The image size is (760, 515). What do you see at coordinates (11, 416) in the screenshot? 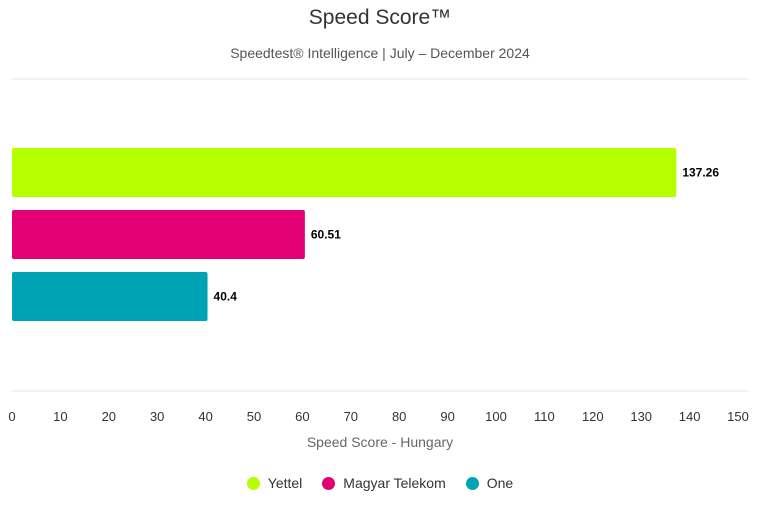
I see `x-tick-label-0: 0` at bounding box center [11, 416].